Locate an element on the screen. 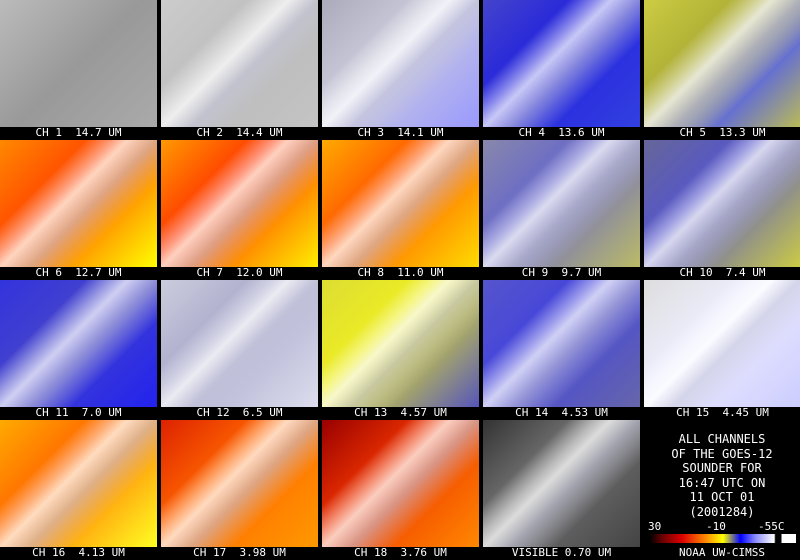  channel-label: CH 8 11.0 UM is located at coordinates (400, 272).